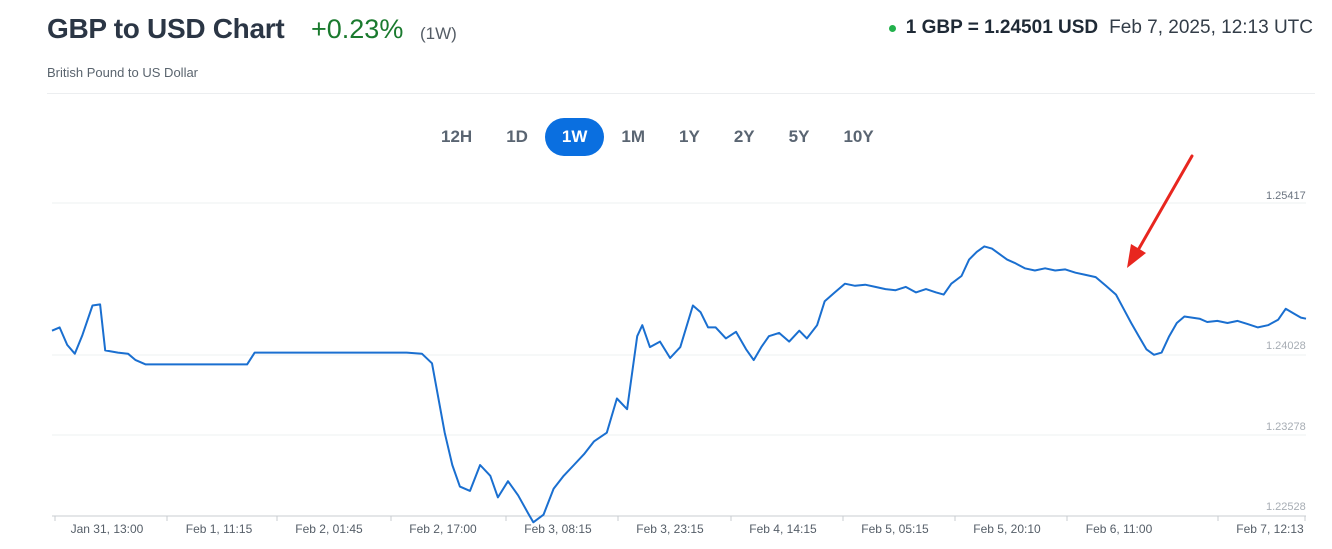 This screenshot has width=1332, height=549. Describe the element at coordinates (123, 72) in the screenshot. I see `page-subtitle: British Pound to US Dollar` at that location.